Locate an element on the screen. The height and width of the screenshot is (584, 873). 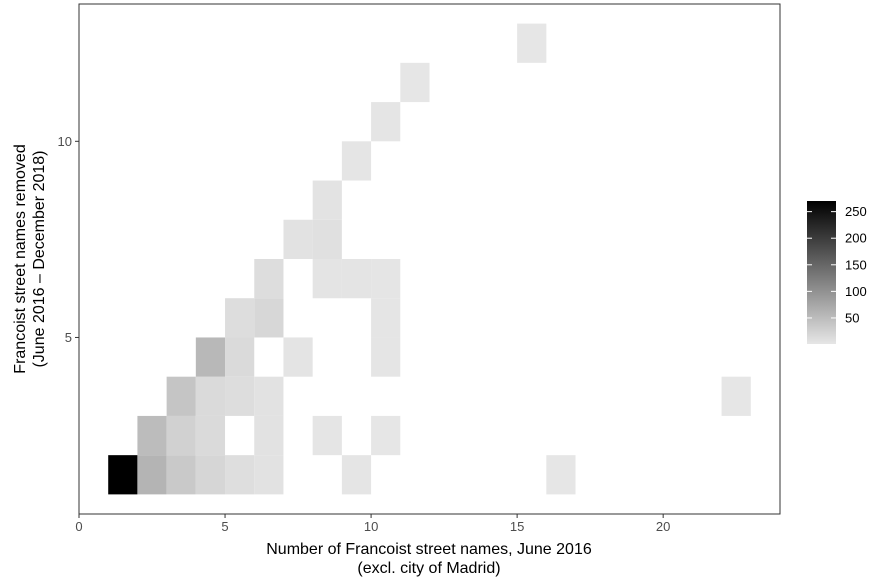
legend-ticks: 50 100 150 200 250 is located at coordinates (837, 264).